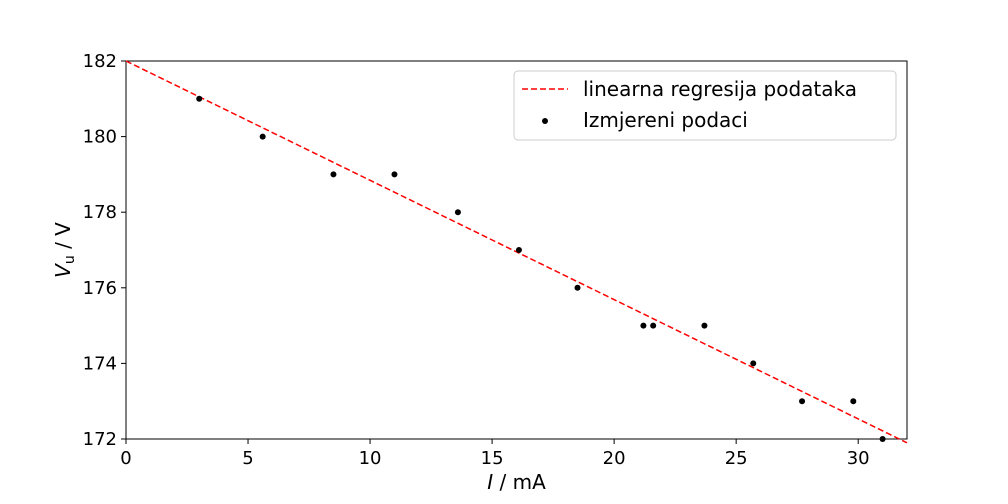 Image resolution: width=1008 pixels, height=504 pixels. What do you see at coordinates (614, 458) in the screenshot?
I see `x-tick-label: 20` at bounding box center [614, 458].